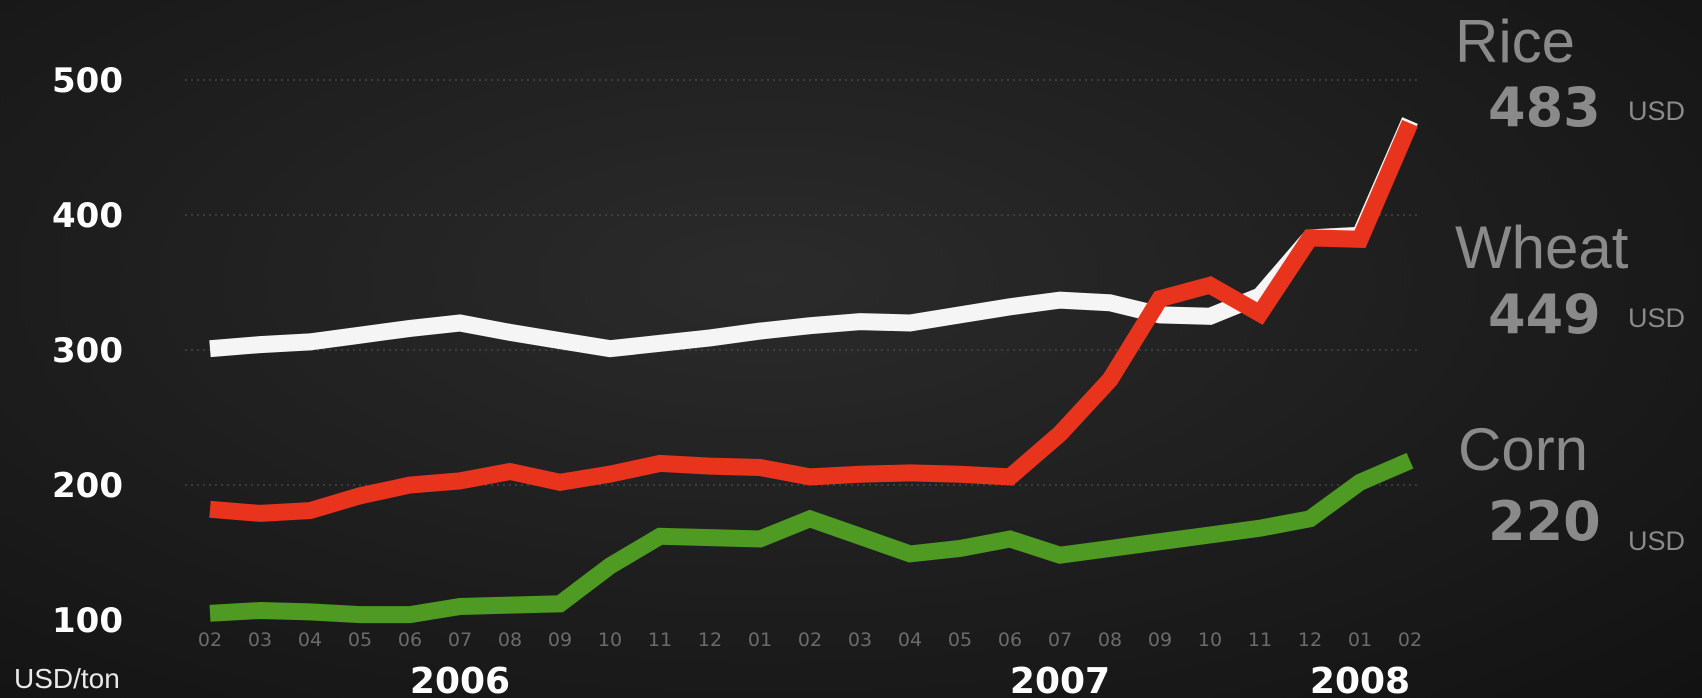 The height and width of the screenshot is (698, 1702). I want to click on series-label-rice: Rice, so click(1515, 41).